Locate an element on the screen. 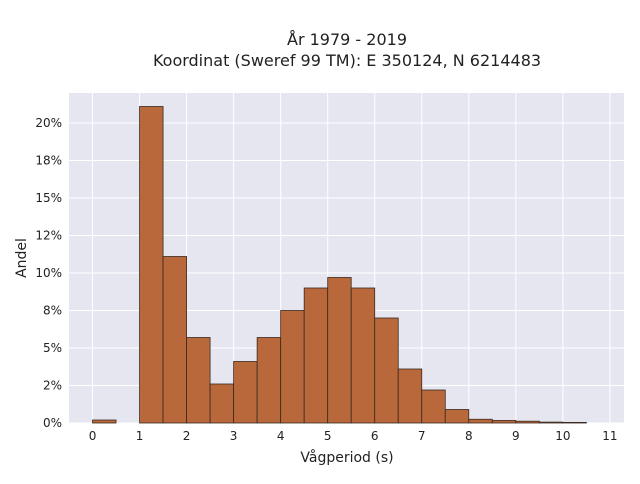 Image resolution: width=640 pixels, height=484 pixels. x-tick-label: 0 is located at coordinates (93, 436).